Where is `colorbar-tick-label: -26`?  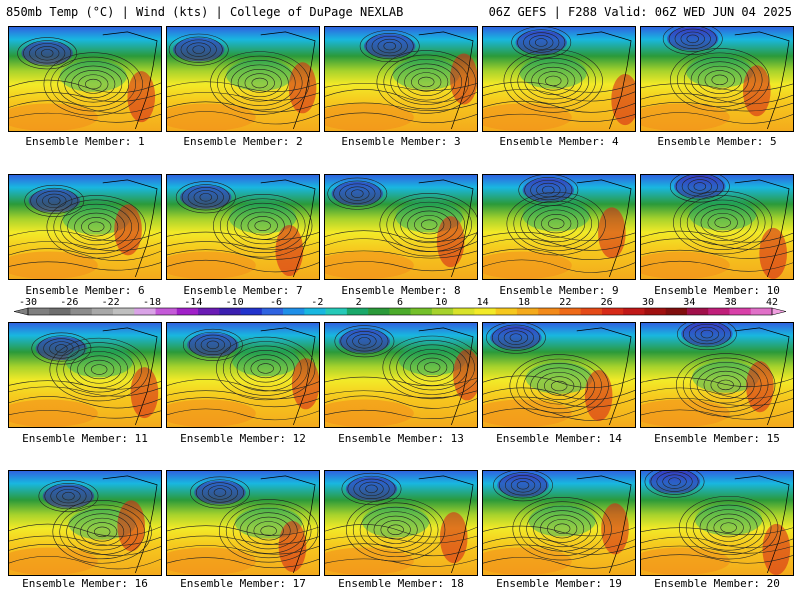 colorbar-tick-label: -26 is located at coordinates (69, 302).